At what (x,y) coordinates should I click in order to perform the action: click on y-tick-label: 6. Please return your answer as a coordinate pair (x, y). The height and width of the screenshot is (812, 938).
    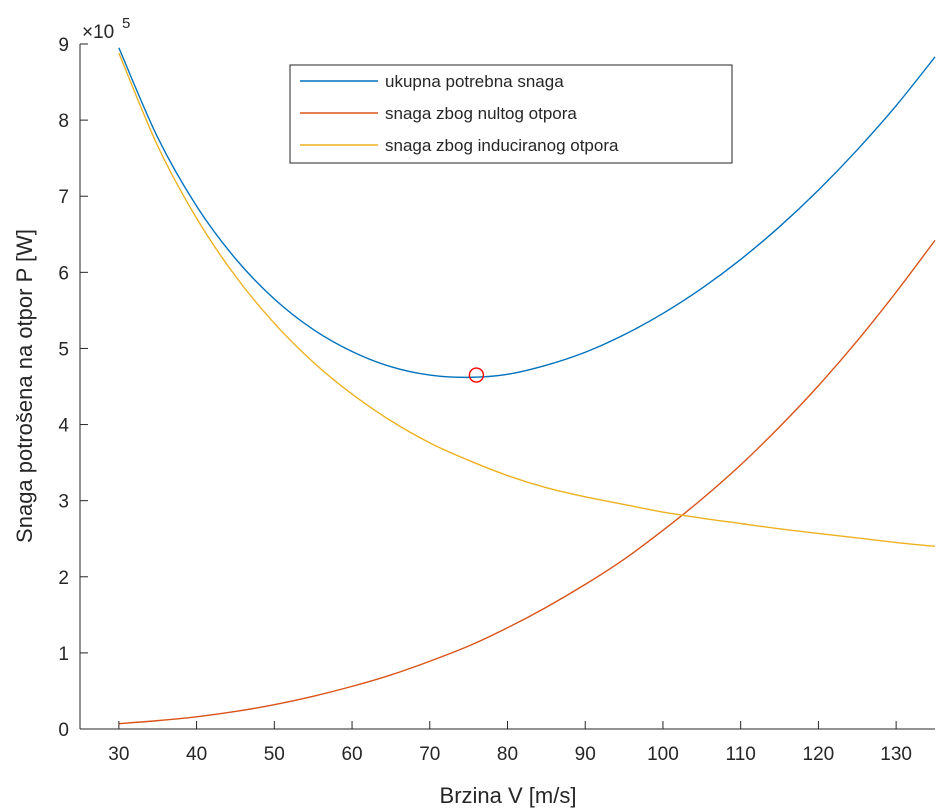
    Looking at the image, I should click on (63, 273).